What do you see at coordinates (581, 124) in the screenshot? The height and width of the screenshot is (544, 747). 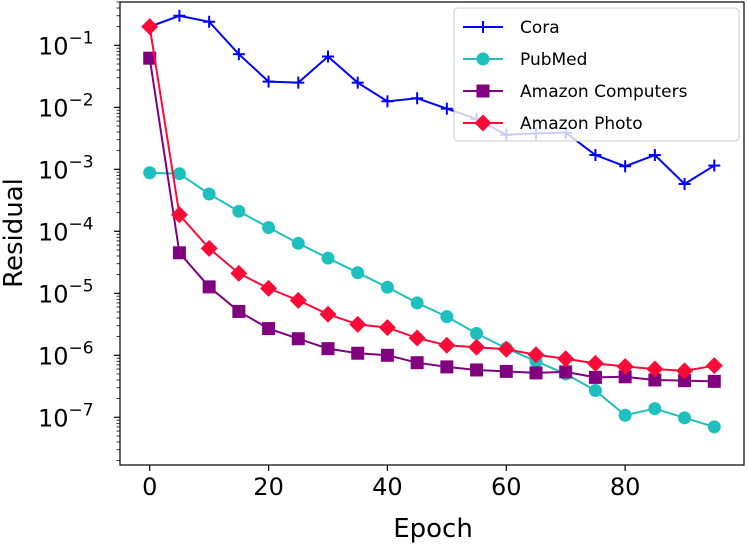 I see `legend-label: Amazon Photo` at bounding box center [581, 124].